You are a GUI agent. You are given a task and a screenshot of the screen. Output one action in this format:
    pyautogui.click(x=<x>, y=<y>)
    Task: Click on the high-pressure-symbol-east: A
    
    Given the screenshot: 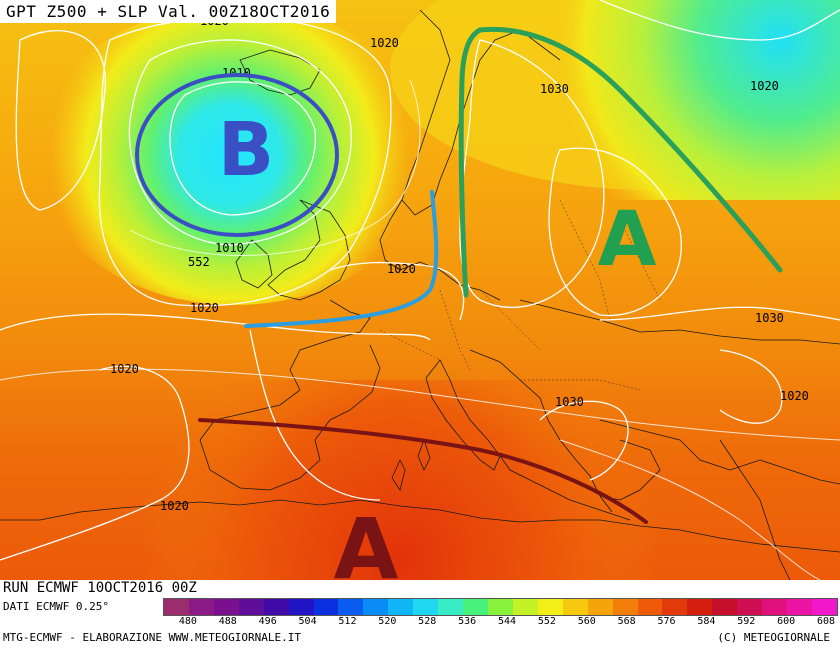 What is the action you would take?
    pyautogui.click(x=627, y=238)
    